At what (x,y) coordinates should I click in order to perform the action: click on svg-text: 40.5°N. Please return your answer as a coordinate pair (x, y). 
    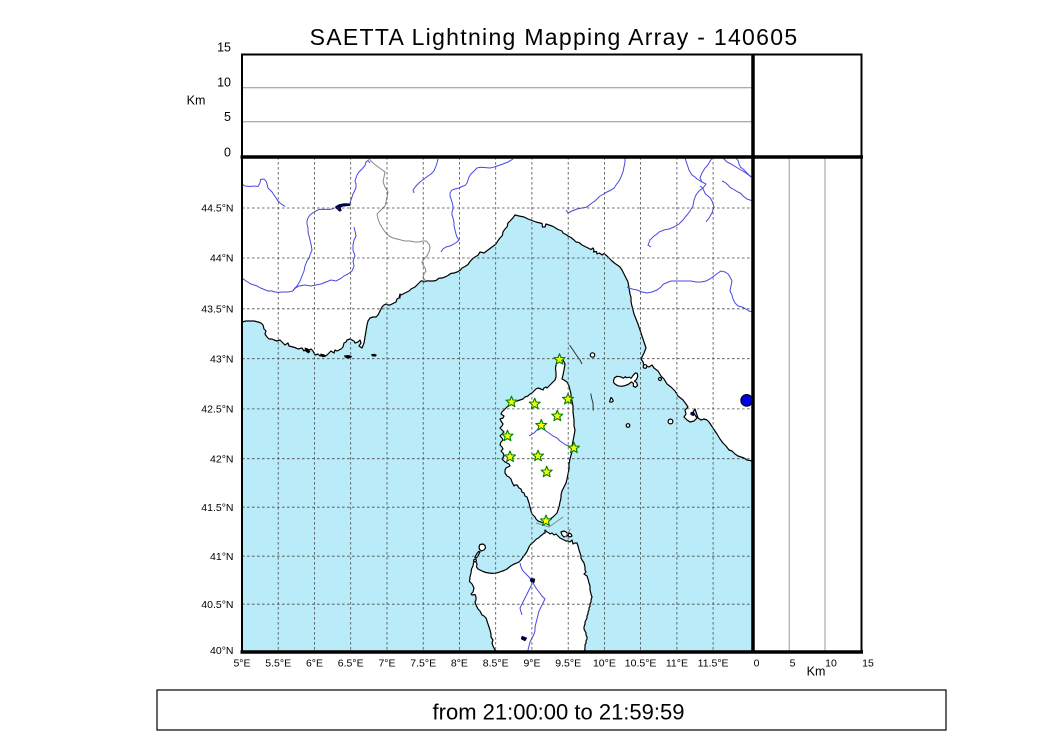
    Looking at the image, I should click on (217, 605).